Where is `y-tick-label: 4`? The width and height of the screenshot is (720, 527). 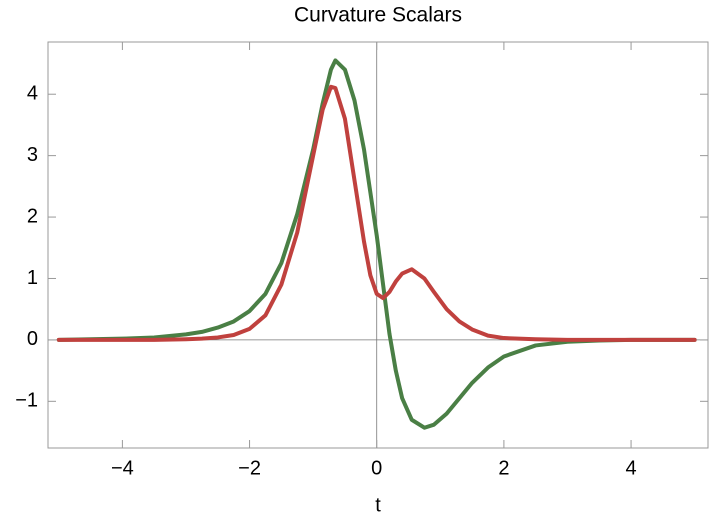 y-tick-label: 4 is located at coordinates (32, 93).